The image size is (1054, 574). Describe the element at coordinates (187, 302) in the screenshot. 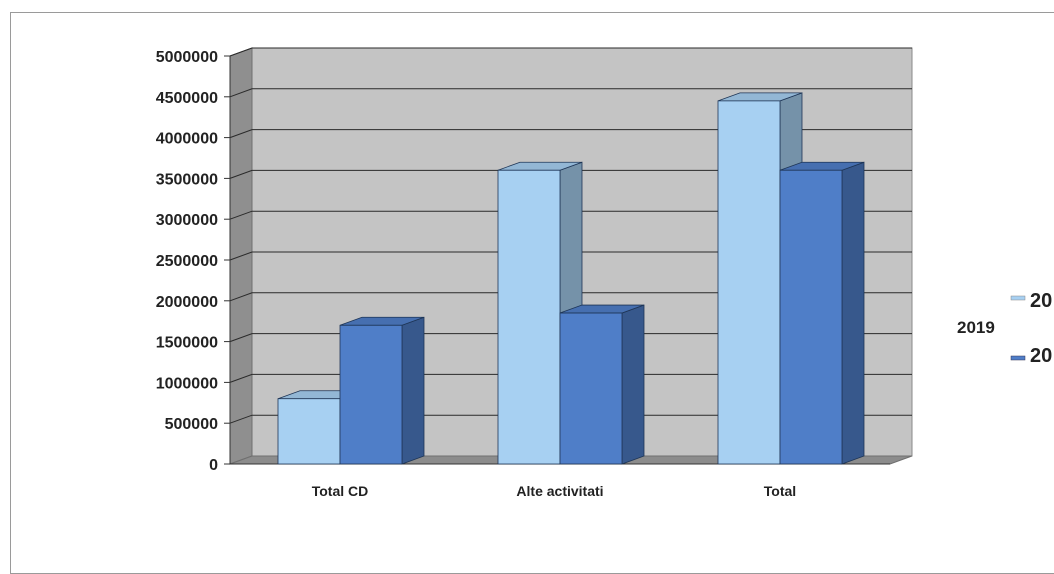

I see `y-tick-label: 2000000` at that location.